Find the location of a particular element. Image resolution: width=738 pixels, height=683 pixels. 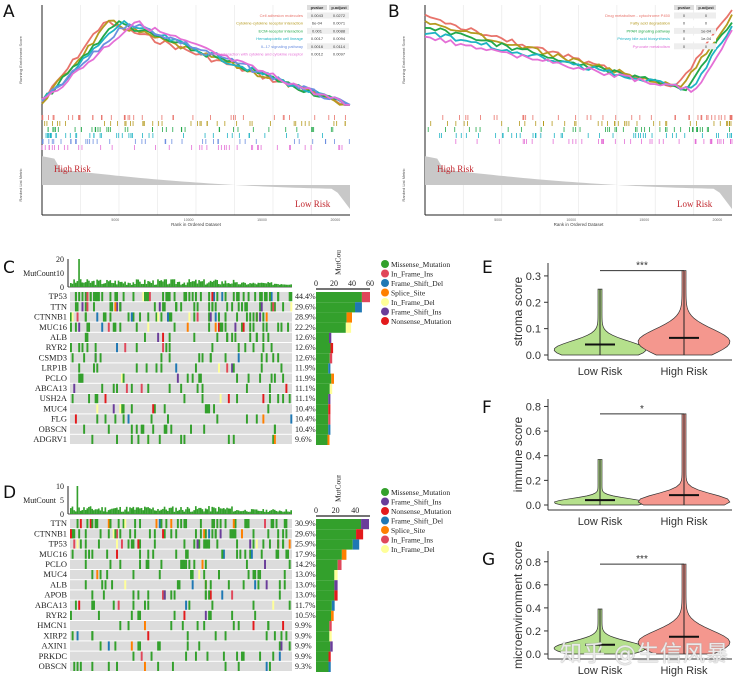

gene-label: TP53 is located at coordinates (58, 544).